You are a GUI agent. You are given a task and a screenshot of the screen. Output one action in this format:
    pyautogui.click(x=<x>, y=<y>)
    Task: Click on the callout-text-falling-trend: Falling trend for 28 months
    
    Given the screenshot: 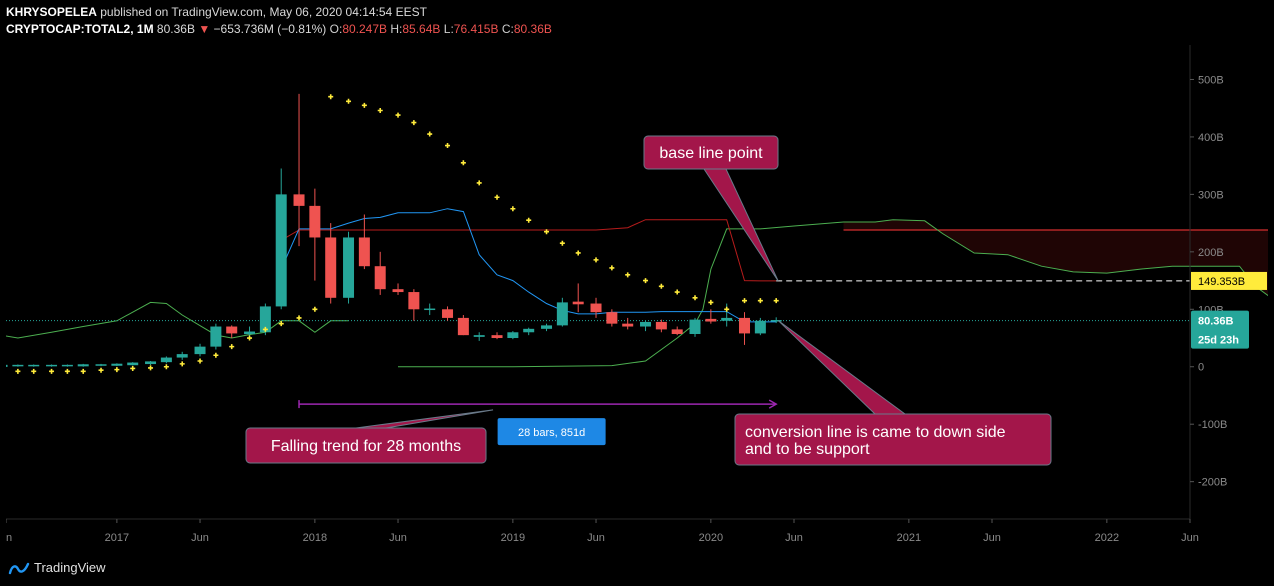 What is the action you would take?
    pyautogui.click(x=366, y=446)
    